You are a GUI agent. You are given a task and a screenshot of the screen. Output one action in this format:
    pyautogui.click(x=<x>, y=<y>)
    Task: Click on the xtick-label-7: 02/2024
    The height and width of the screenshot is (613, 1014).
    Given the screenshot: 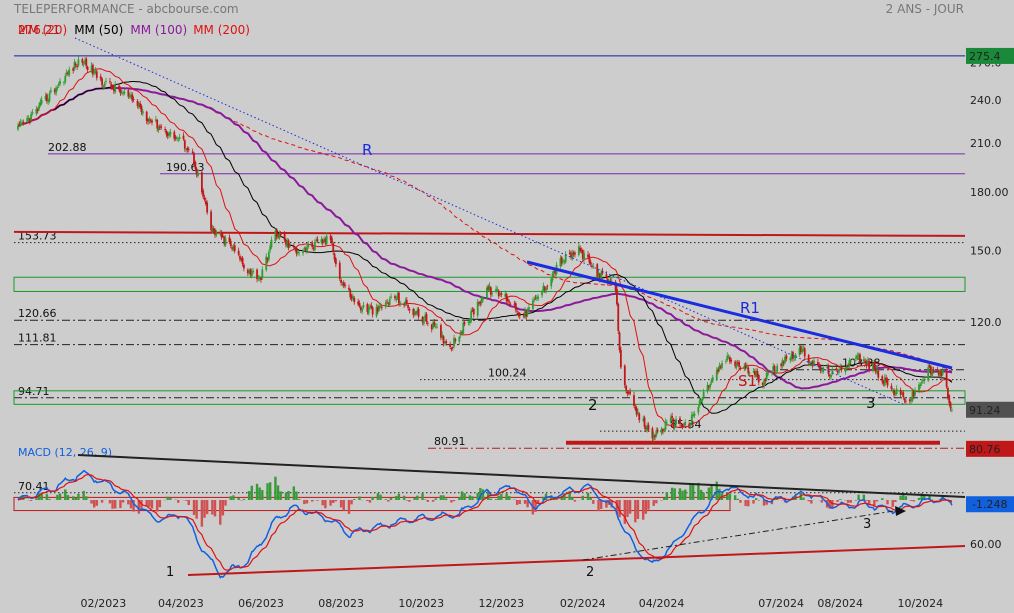 What is the action you would take?
    pyautogui.click(x=583, y=603)
    